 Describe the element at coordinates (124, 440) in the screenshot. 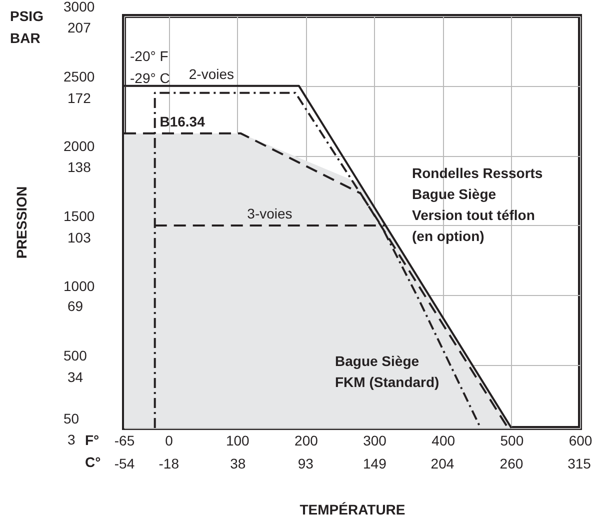

I see `x-tick-label: -65` at that location.